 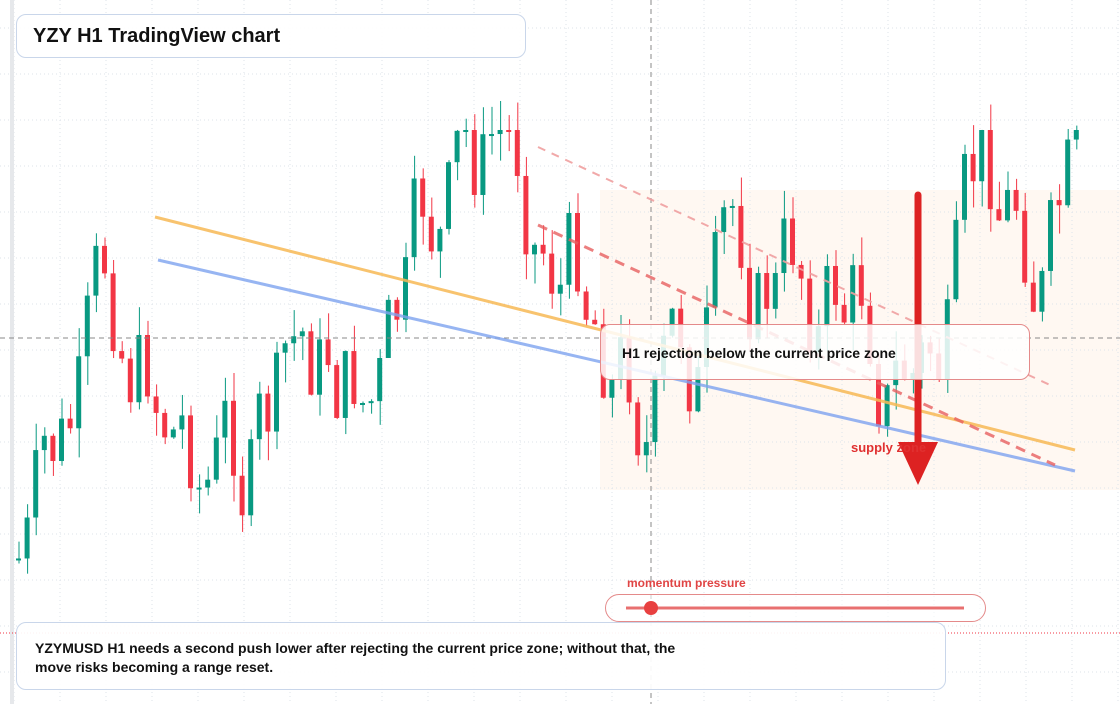 What do you see at coordinates (889, 447) in the screenshot?
I see `zone-label: supply zone` at bounding box center [889, 447].